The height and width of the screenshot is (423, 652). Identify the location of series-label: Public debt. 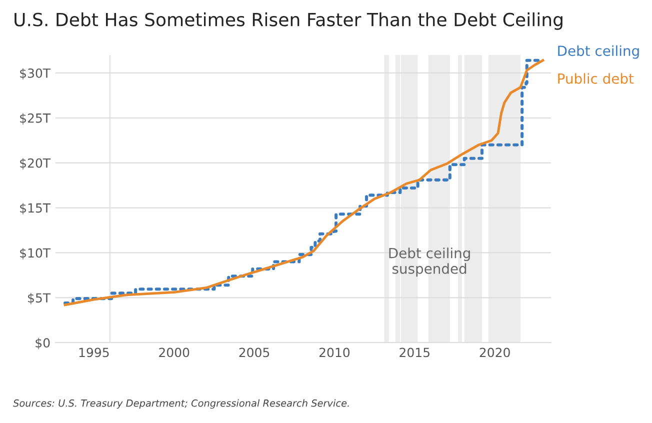
(596, 78).